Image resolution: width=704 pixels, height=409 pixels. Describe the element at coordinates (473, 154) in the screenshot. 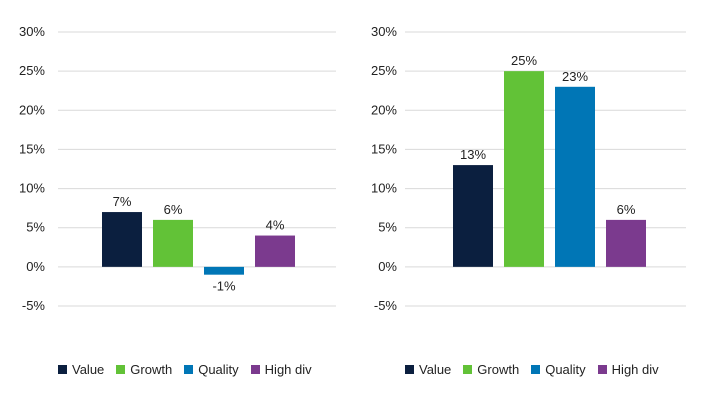

I see `data-label: 13%` at that location.